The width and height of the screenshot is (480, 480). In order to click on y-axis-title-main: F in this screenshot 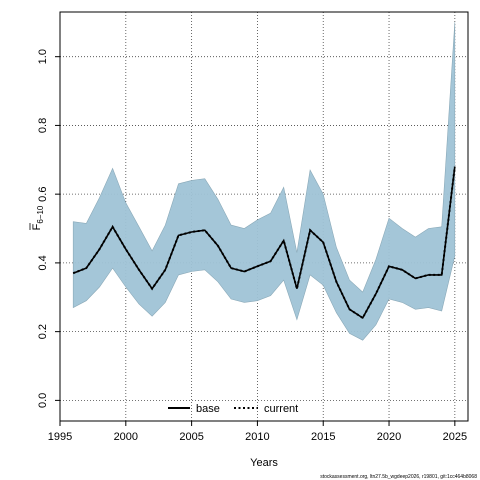, I will do `click(37, 226)`.